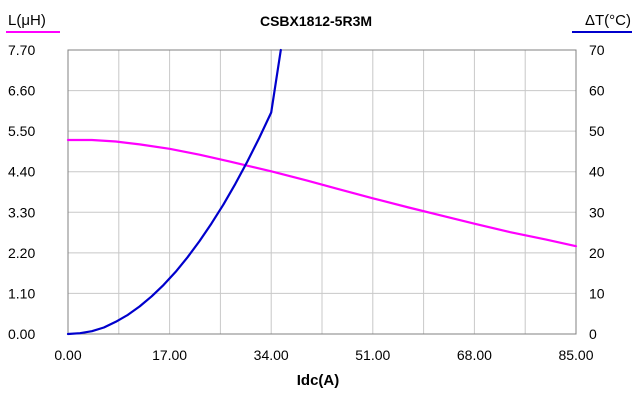 Image resolution: width=633 pixels, height=394 pixels. Describe the element at coordinates (21, 50) in the screenshot. I see `y-left-tick-label: 7.70` at that location.